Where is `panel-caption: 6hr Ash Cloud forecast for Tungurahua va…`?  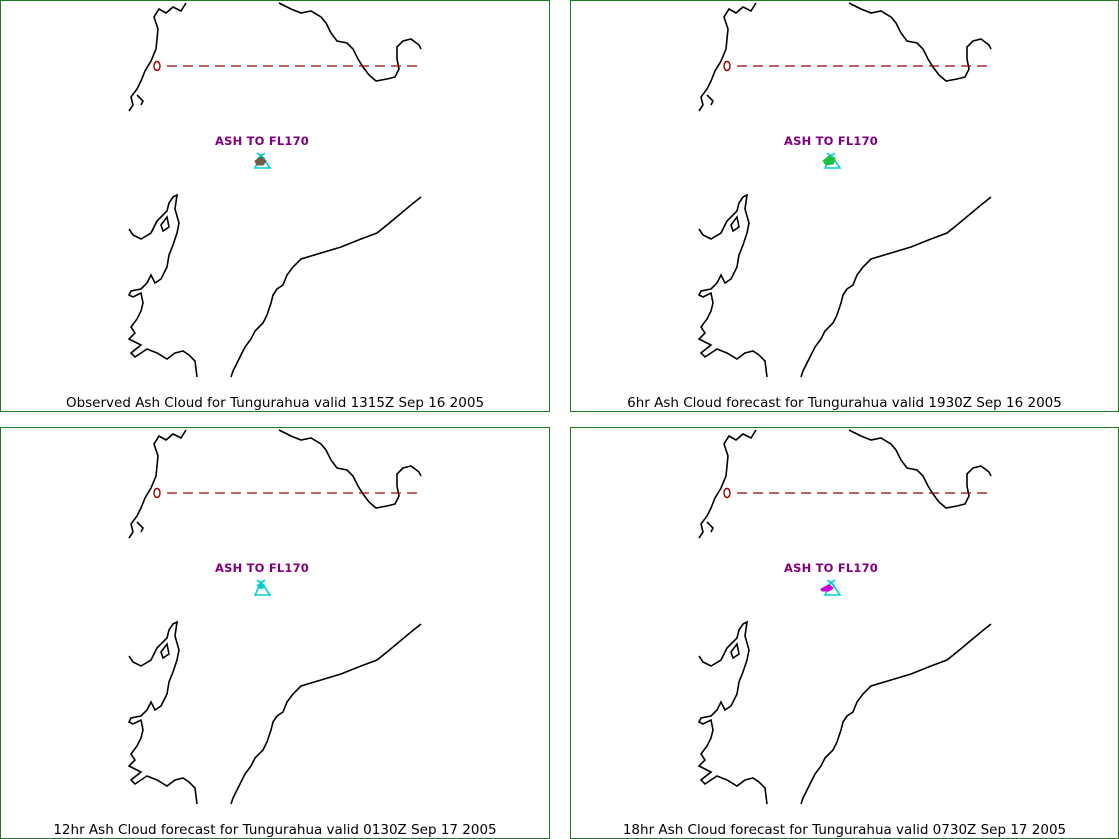
panel-caption: 6hr Ash Cloud forecast for Tungurahua va… is located at coordinates (844, 403).